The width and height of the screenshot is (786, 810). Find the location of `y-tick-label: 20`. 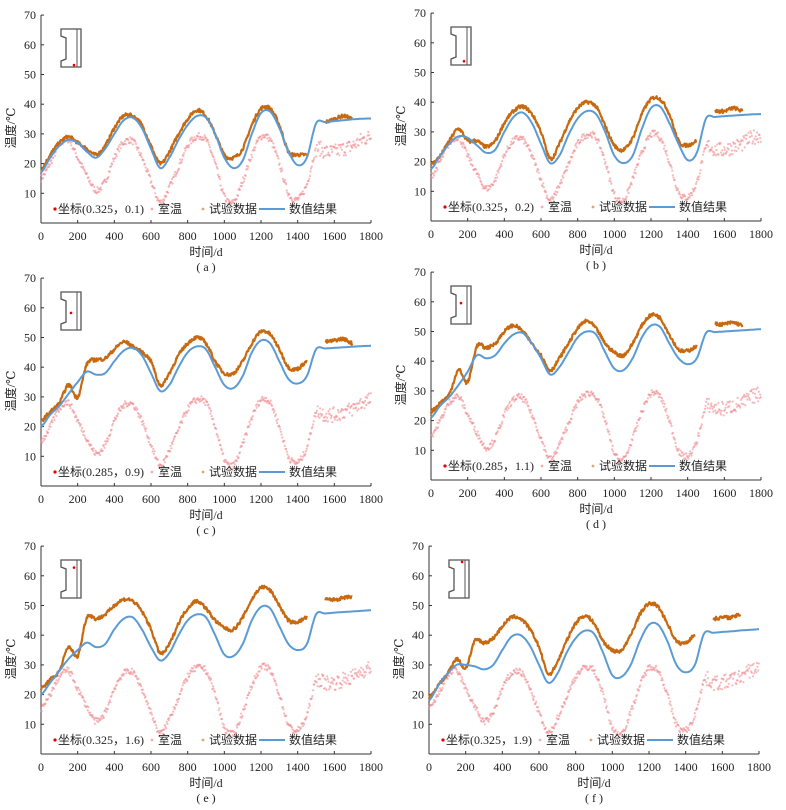

y-tick-label: 20 is located at coordinates (30, 427).